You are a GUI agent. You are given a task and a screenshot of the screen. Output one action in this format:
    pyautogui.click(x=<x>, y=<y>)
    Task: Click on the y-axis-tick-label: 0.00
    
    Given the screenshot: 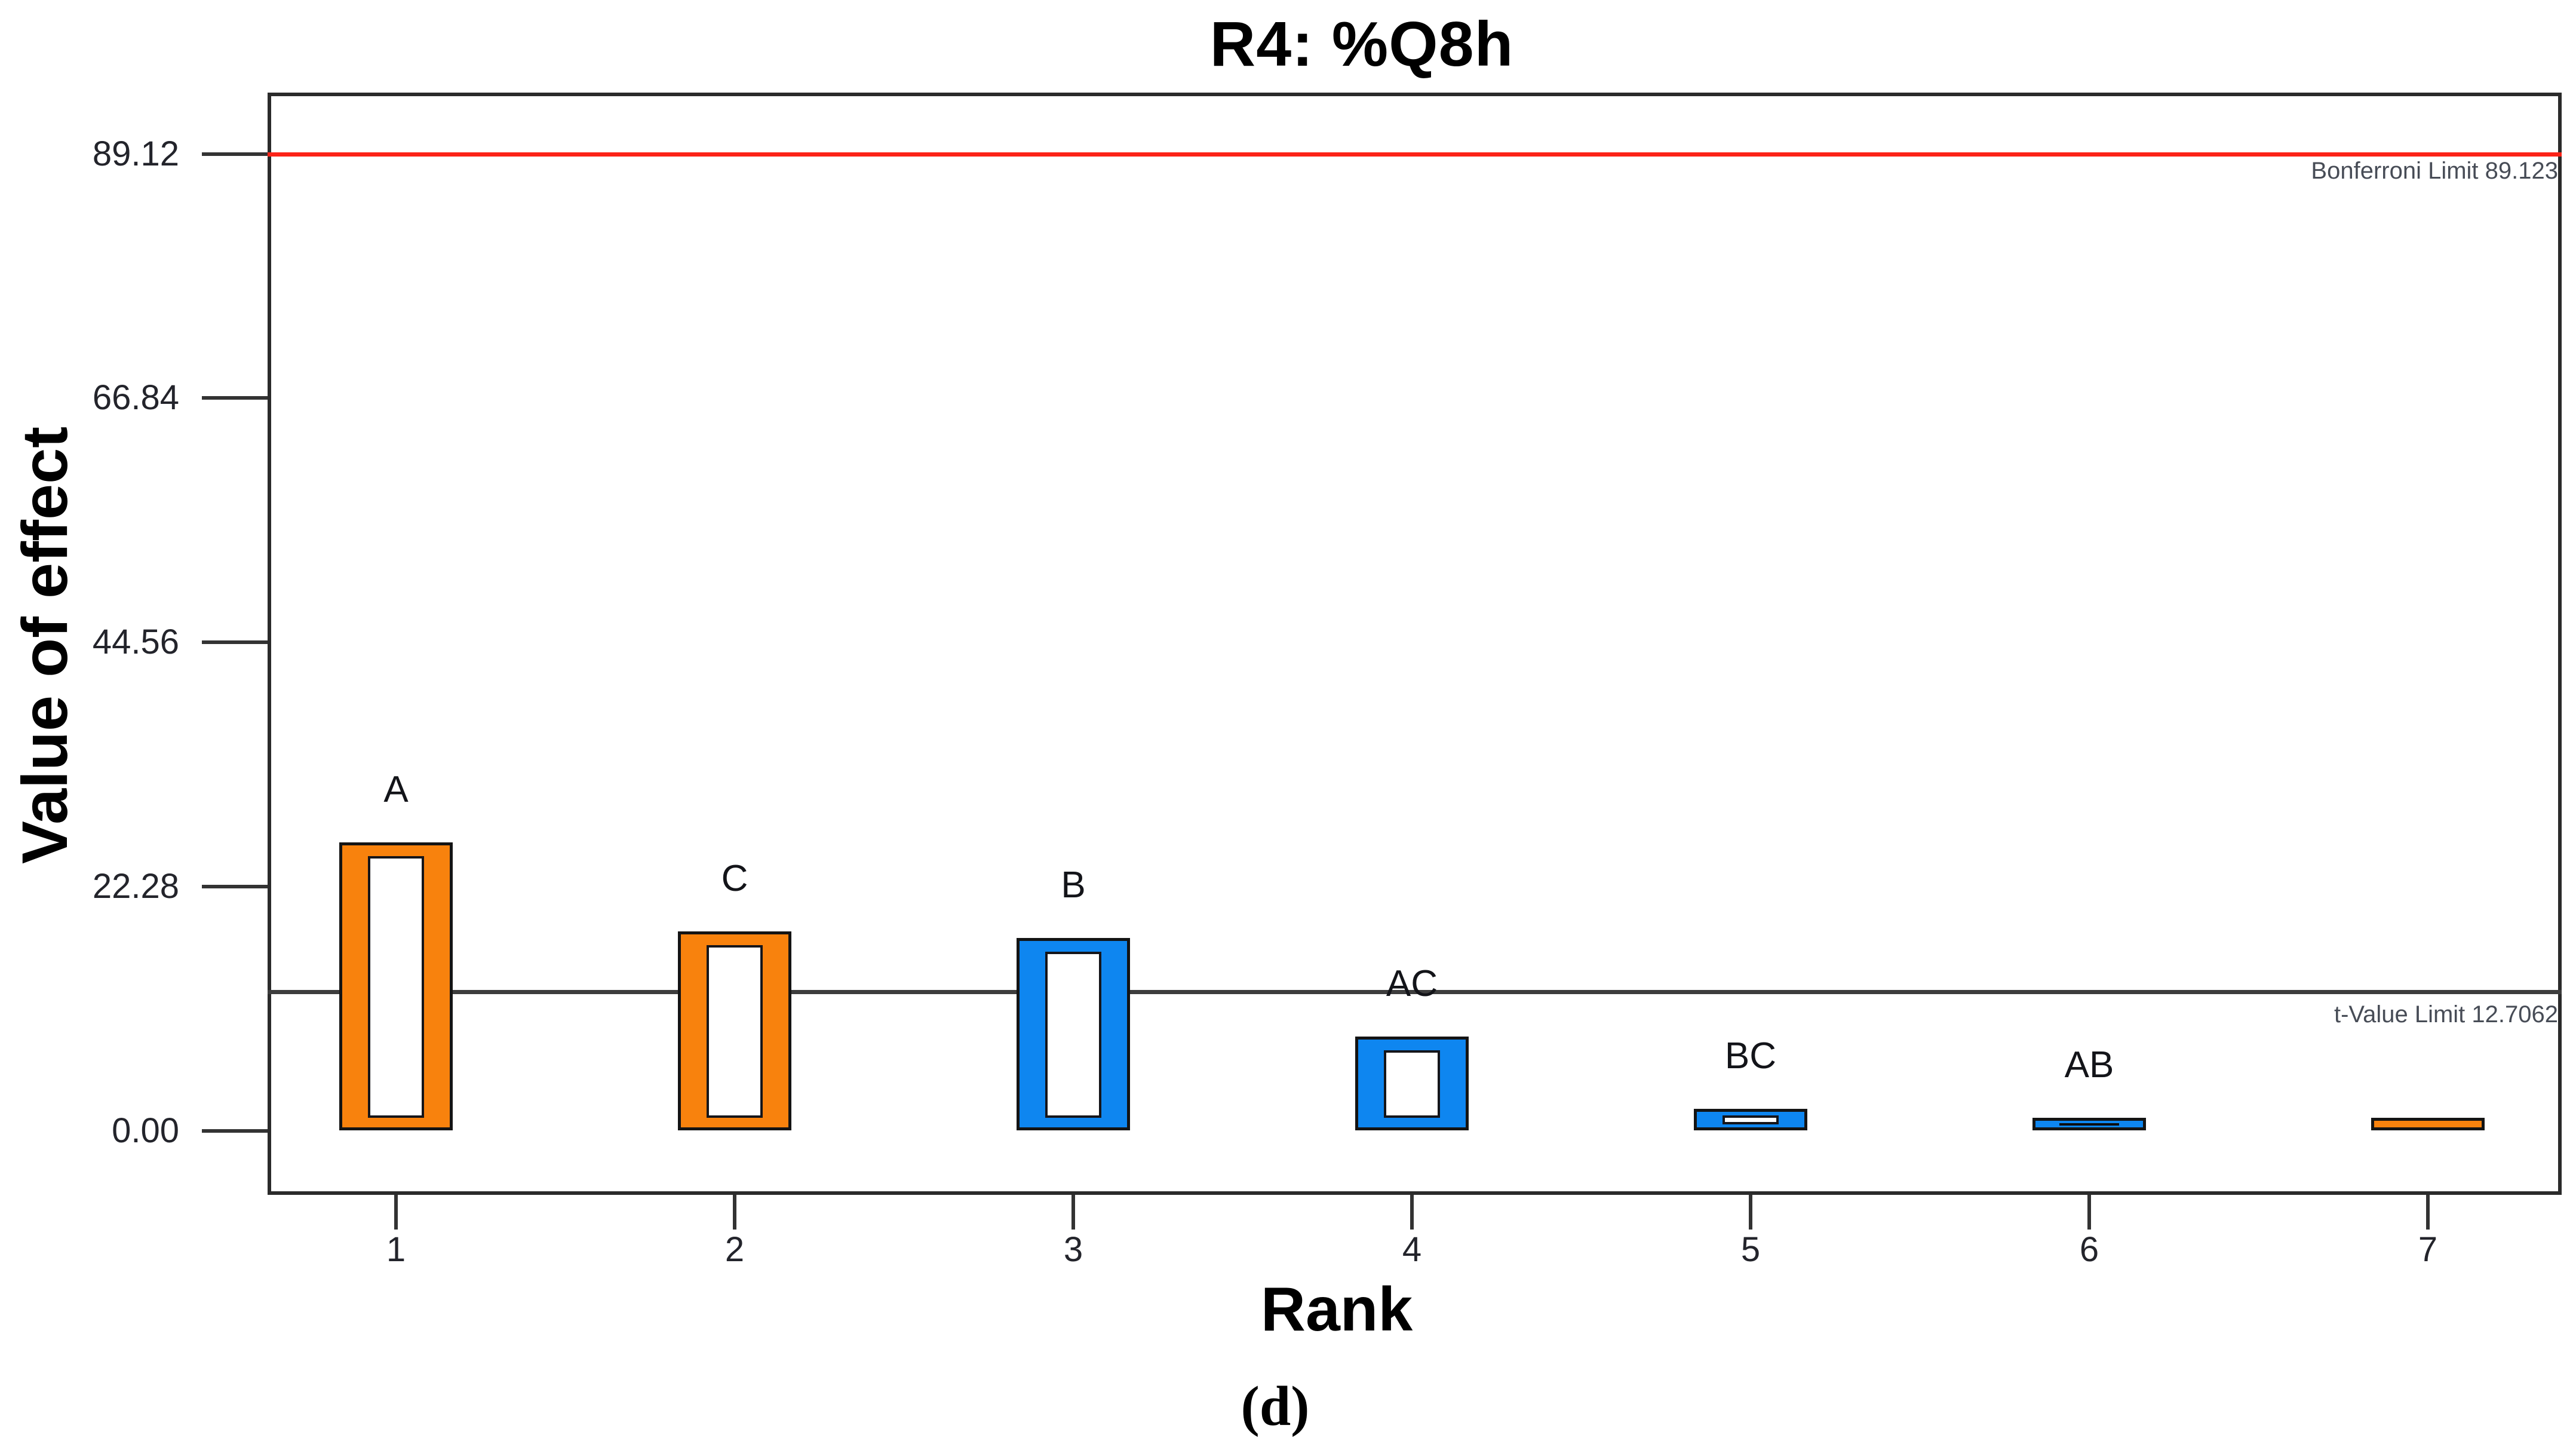 What is the action you would take?
    pyautogui.click(x=145, y=1130)
    